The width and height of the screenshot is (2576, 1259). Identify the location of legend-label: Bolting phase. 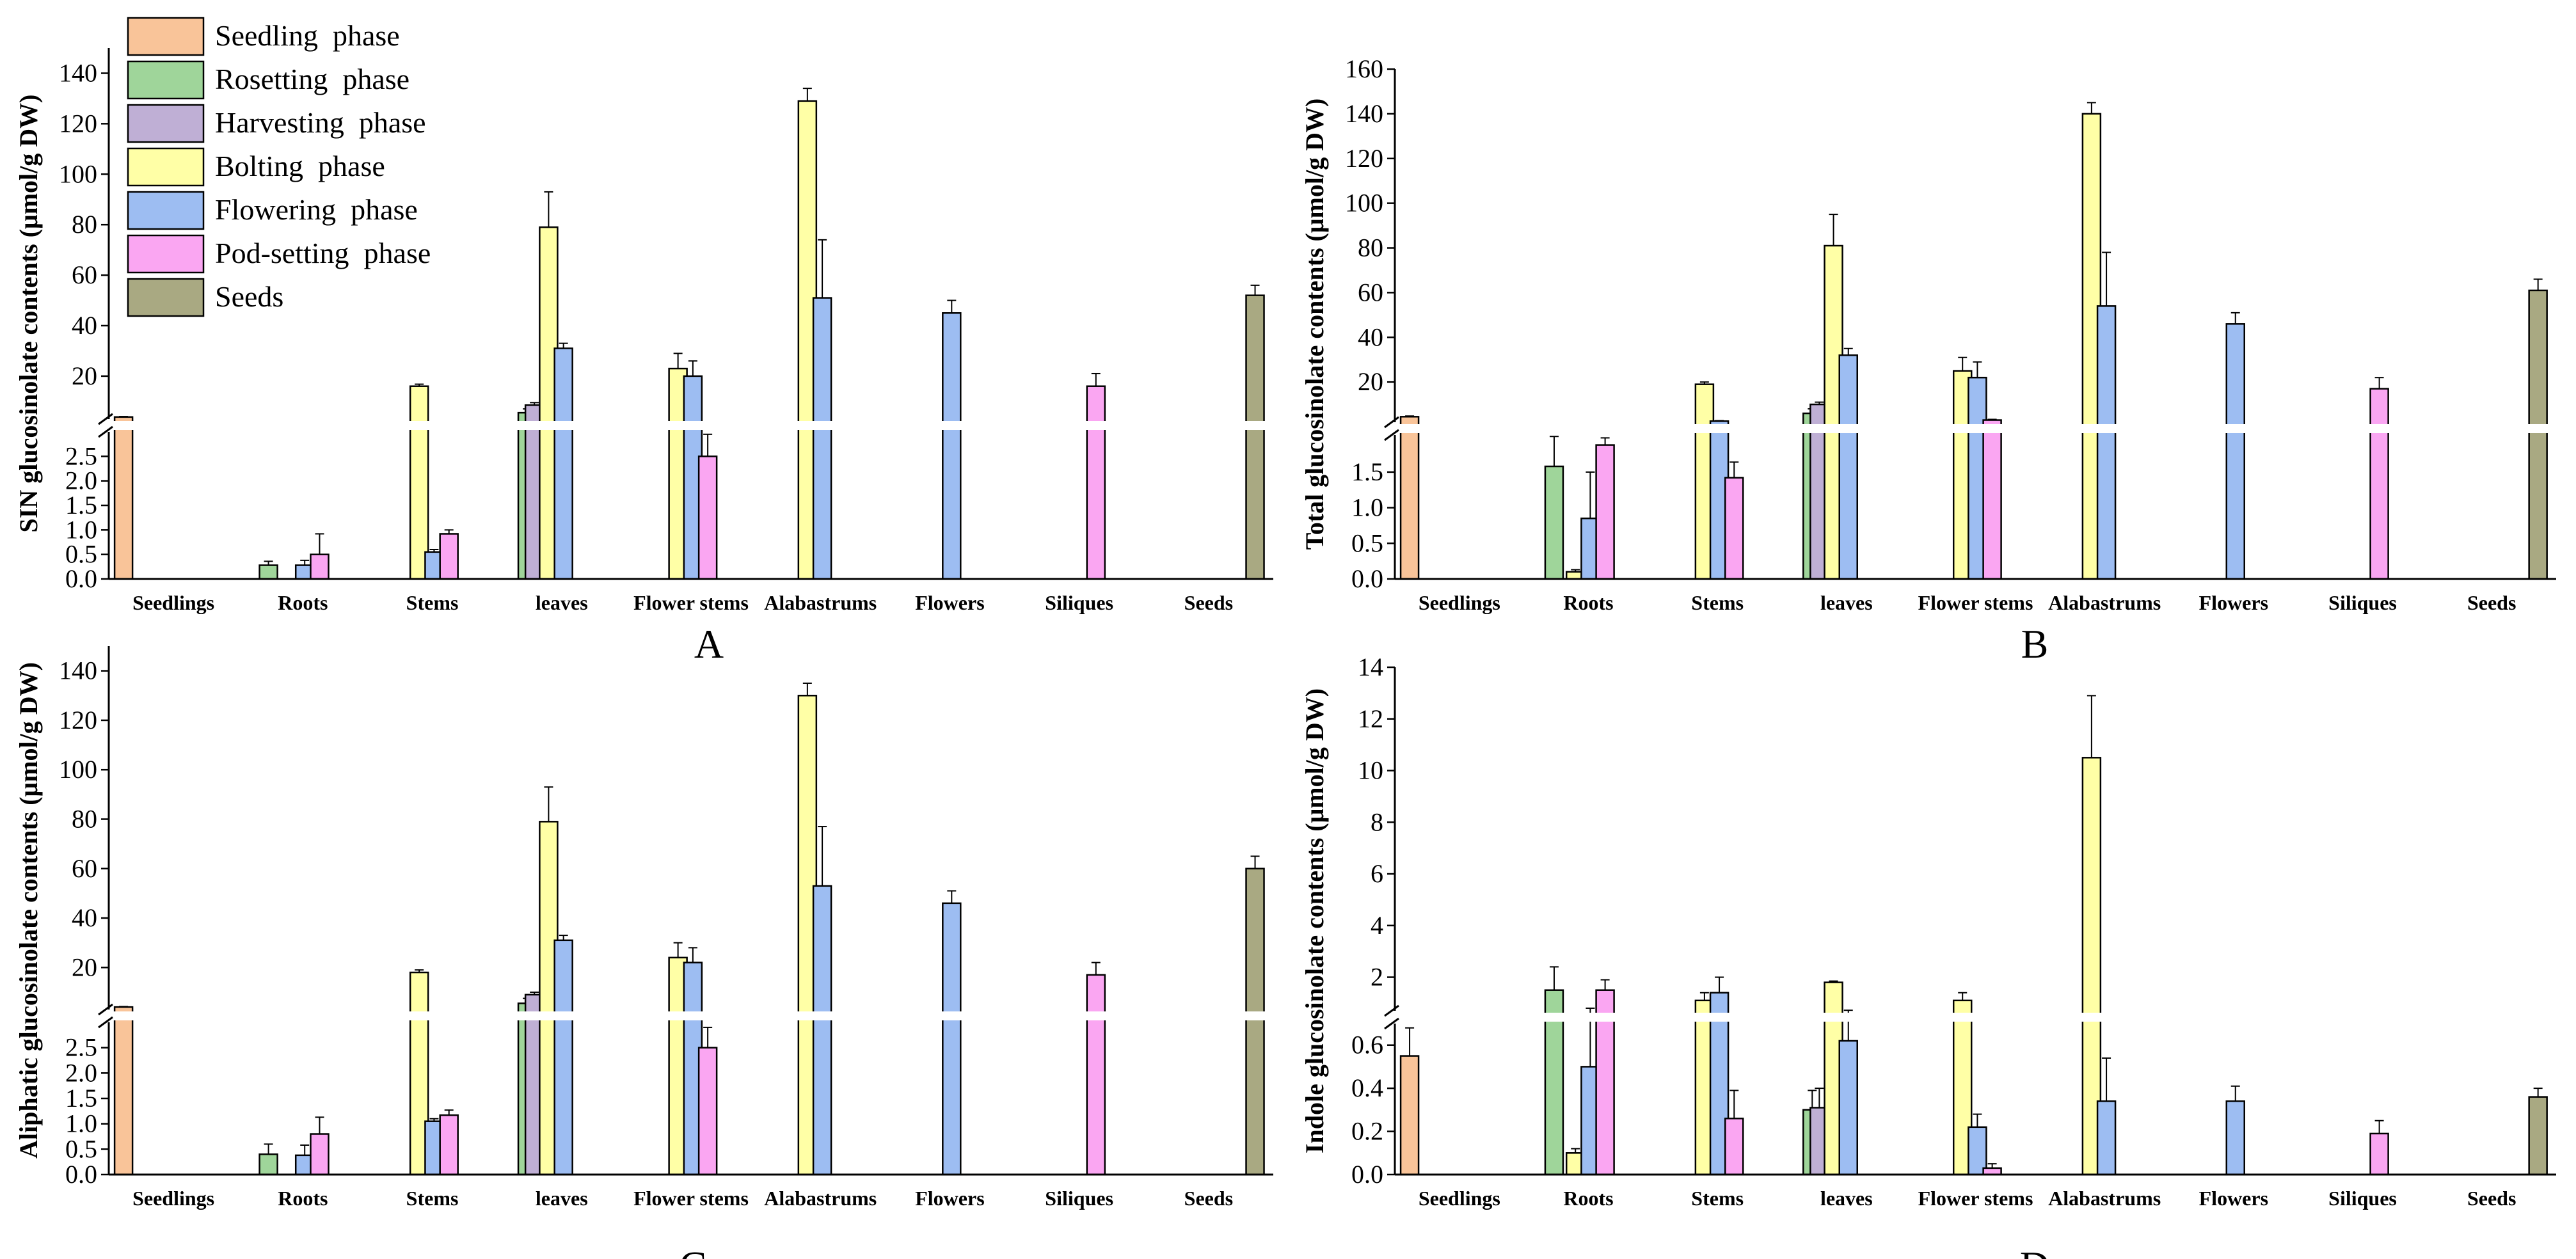
(300, 166).